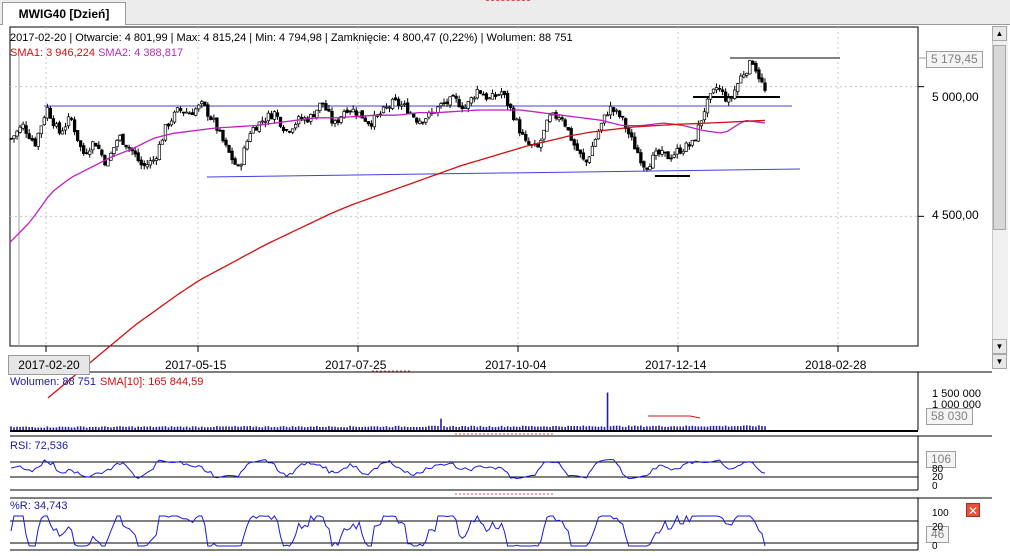  I want to click on x-tick-4: 2017-10-04, so click(516, 365).